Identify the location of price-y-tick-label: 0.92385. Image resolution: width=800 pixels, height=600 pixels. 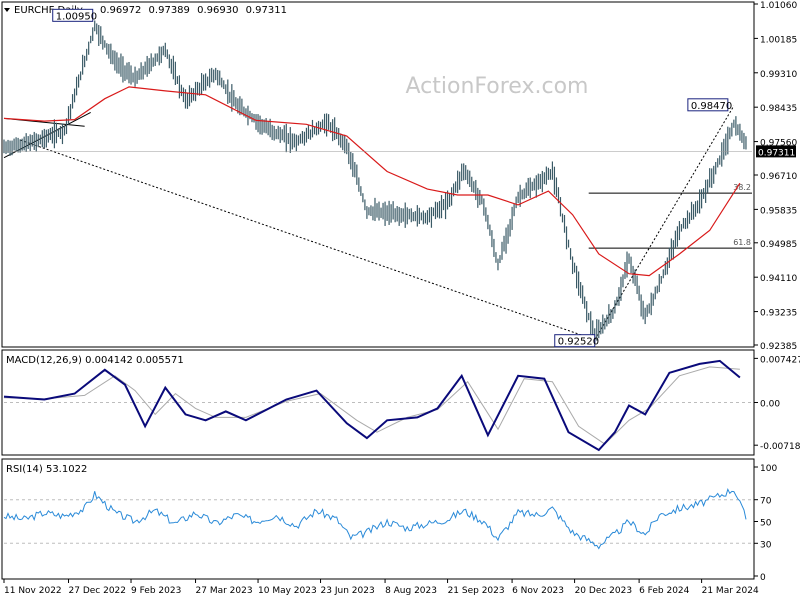
(778, 347).